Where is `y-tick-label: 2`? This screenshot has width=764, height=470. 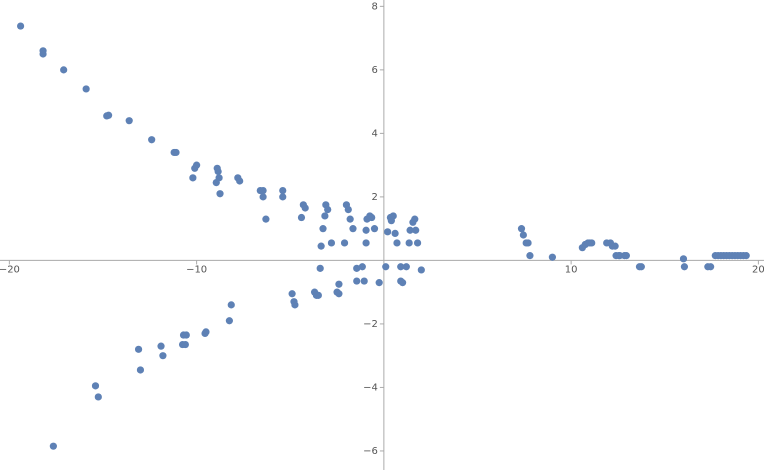
y-tick-label: 2 is located at coordinates (374, 197).